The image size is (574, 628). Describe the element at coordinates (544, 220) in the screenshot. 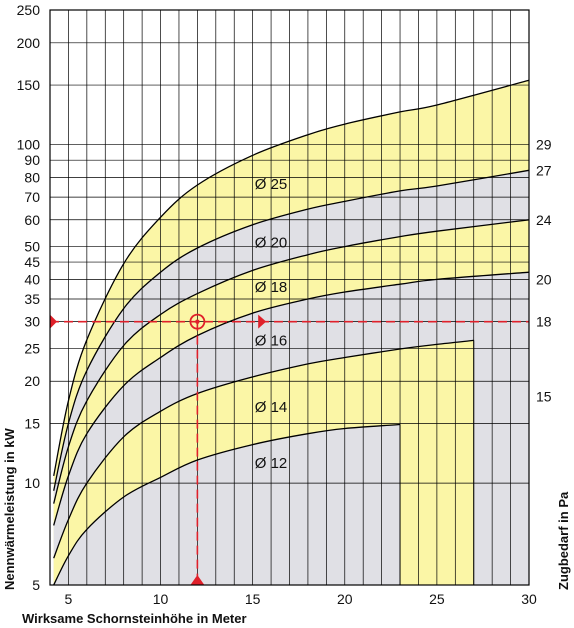

I see `y2-tick-label: 24` at that location.